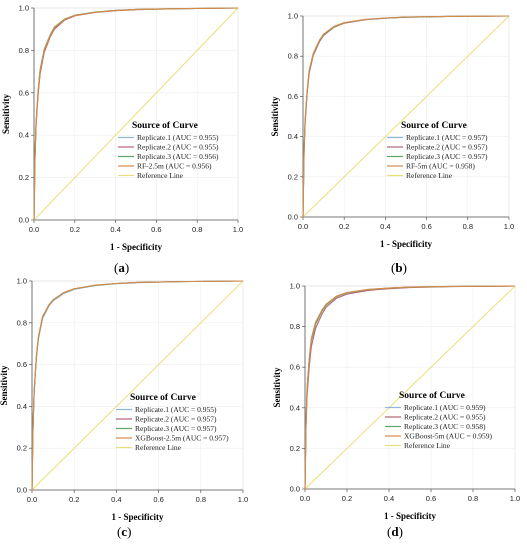  Describe the element at coordinates (440, 166) in the screenshot. I see `legend-entry: RF-5m (AUC = 0.958)` at that location.